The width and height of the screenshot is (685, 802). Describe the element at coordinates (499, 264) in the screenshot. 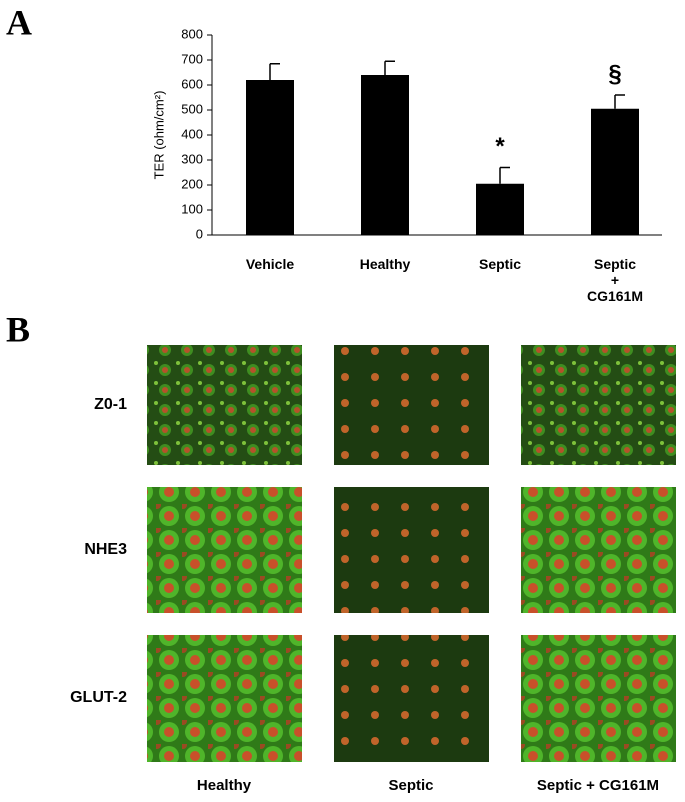

I see `x-tick-label: Septic` at that location.